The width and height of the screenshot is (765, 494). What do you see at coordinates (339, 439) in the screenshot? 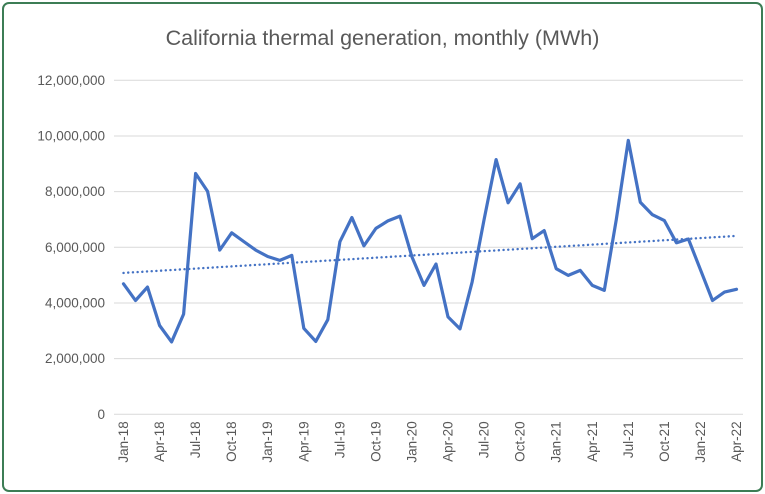
I see `x-axis-tick-label: Jul-19` at bounding box center [339, 439].